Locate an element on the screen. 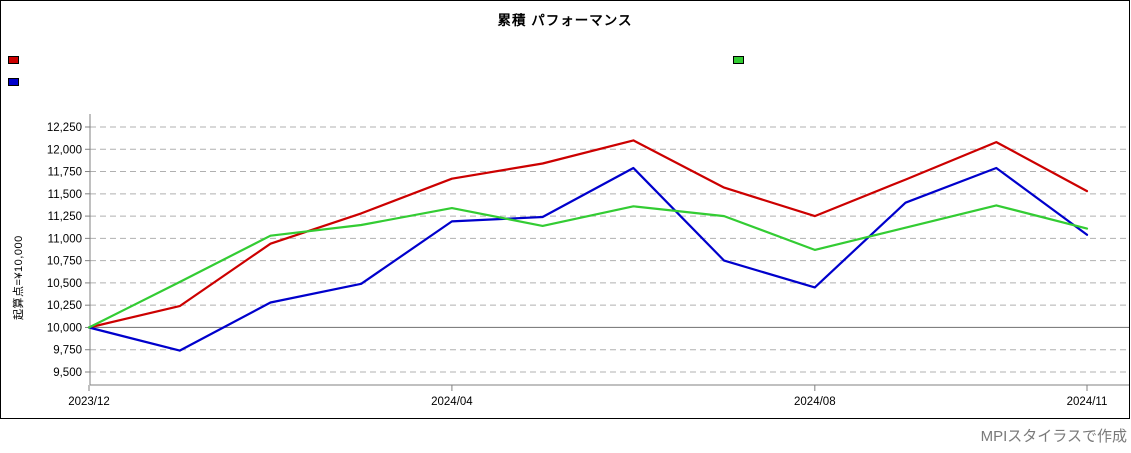  chart-title: 累積 パフォーマンス is located at coordinates (565, 20).